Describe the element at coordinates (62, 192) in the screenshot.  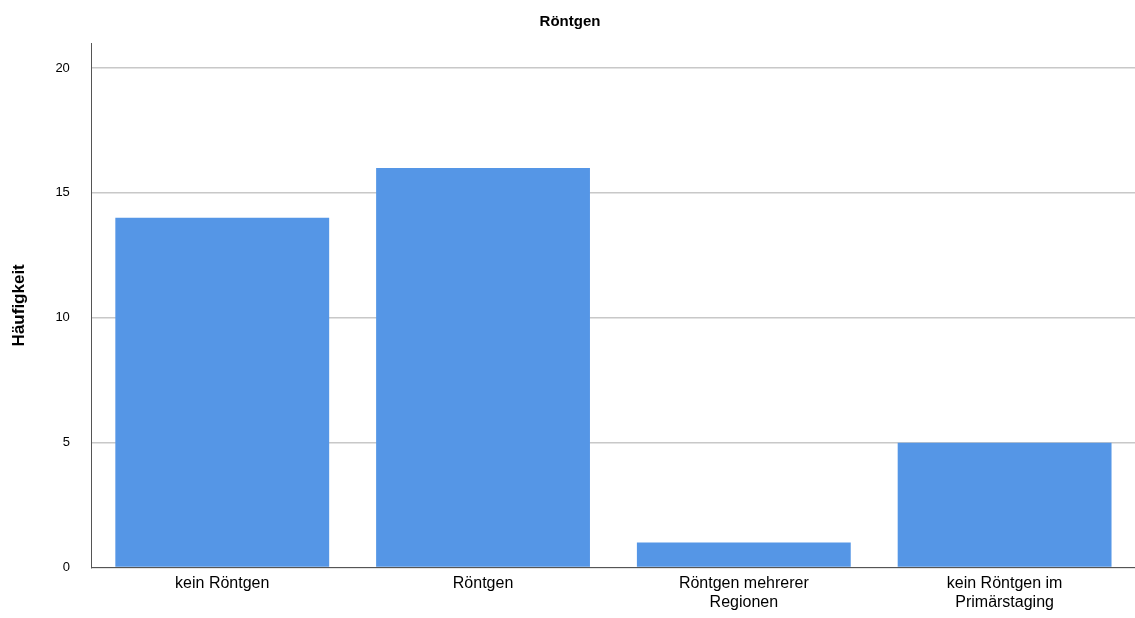
I see `y-tick-label: 15` at that location.